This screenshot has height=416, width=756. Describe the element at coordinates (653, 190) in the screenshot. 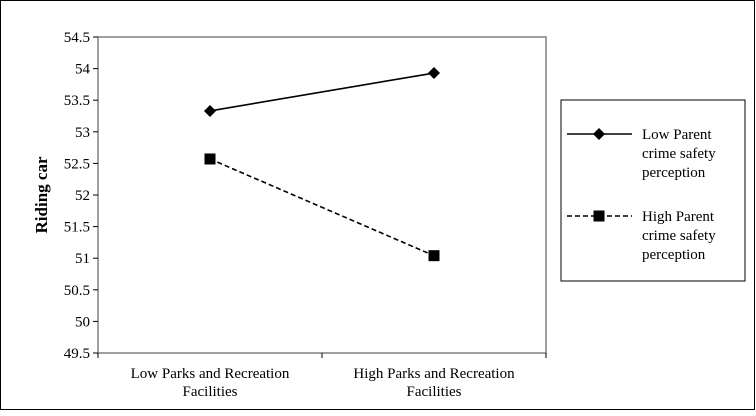

I see `legend-box` at that location.